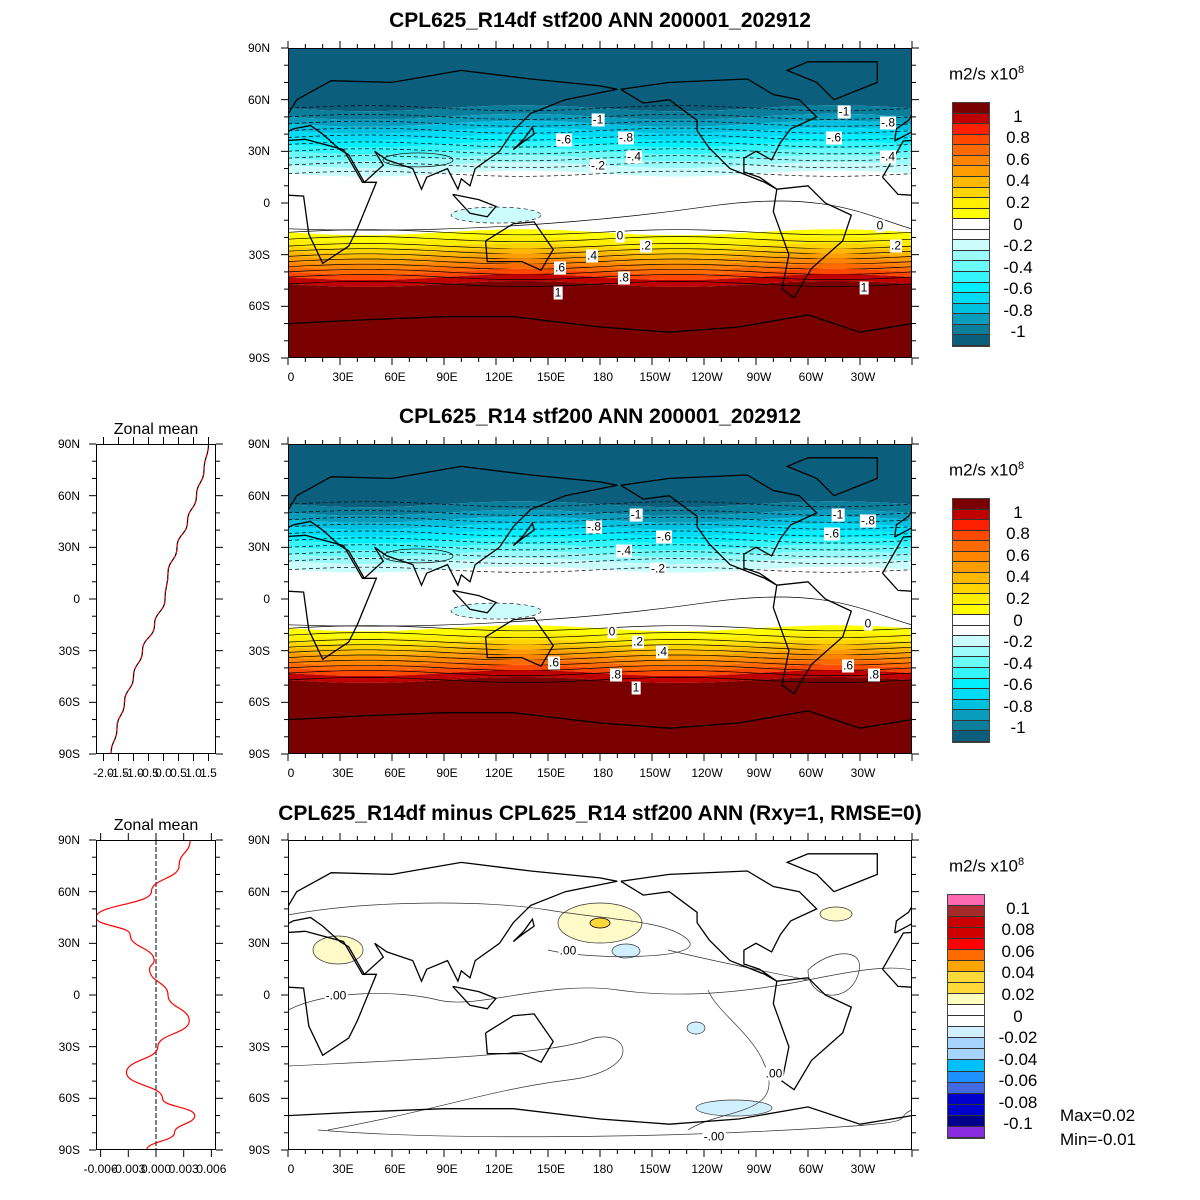 Image resolution: width=1200 pixels, height=1200 pixels. Describe the element at coordinates (558, 292) in the screenshot. I see `contour-label: 1` at that location.